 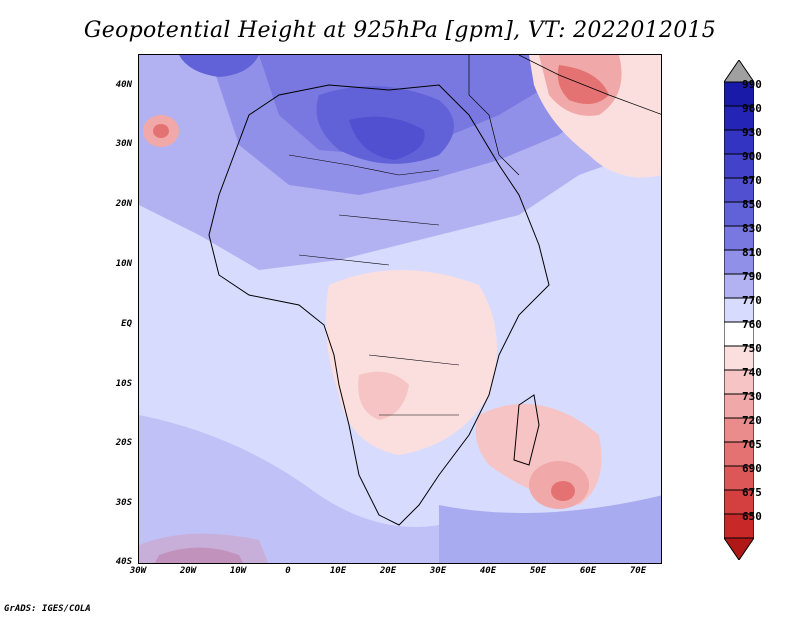 I want to click on lat-label-10s: 10S, so click(x=123, y=384).